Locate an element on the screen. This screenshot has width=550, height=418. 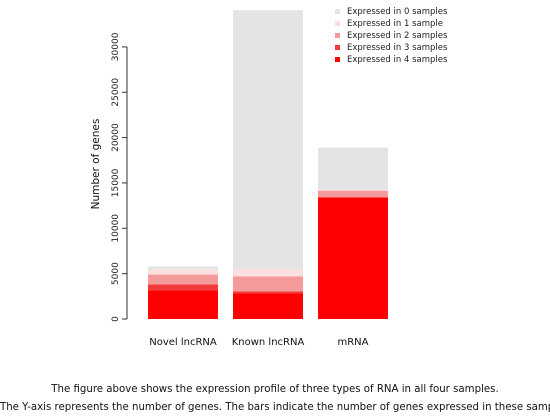
y-axis: 0 5000 10000 15000 20000 25000 30000 is located at coordinates (119, 177).